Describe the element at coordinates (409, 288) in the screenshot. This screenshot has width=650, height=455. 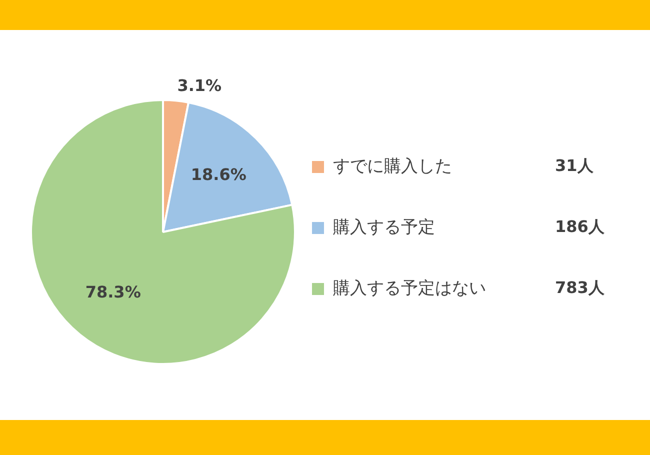
I see `legend-label: 購入する予定はない` at that location.